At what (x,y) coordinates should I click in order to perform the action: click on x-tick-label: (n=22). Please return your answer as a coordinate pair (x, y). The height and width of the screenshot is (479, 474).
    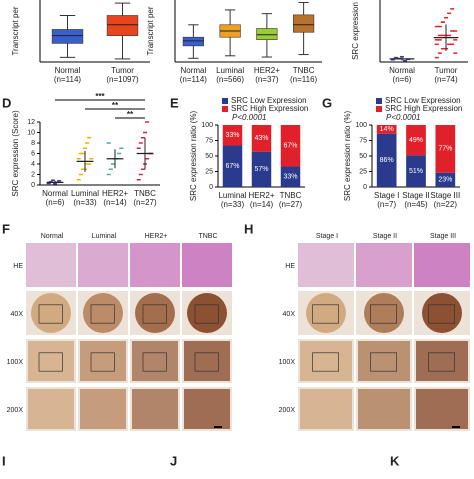
    Looking at the image, I should click on (446, 204).